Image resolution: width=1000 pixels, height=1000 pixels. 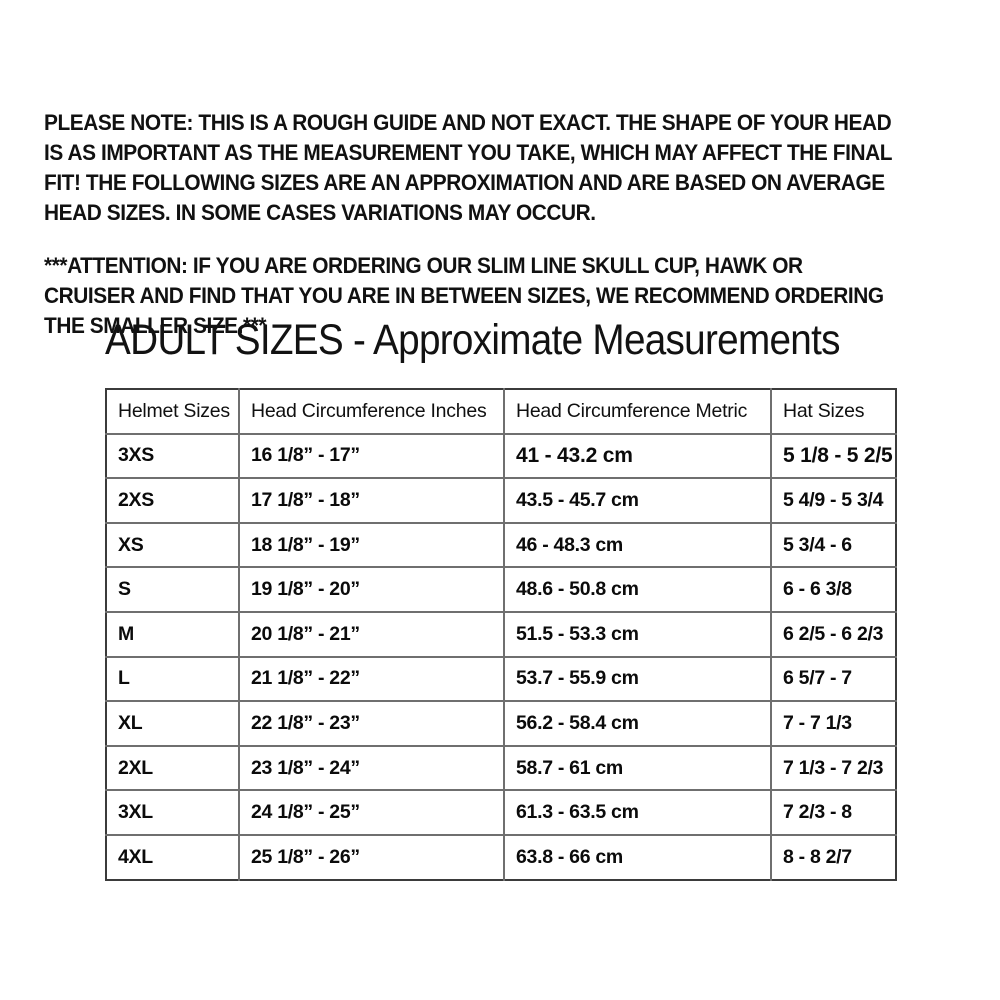 What do you see at coordinates (124, 589) in the screenshot?
I see `cell-helmet-size-text: S` at bounding box center [124, 589].